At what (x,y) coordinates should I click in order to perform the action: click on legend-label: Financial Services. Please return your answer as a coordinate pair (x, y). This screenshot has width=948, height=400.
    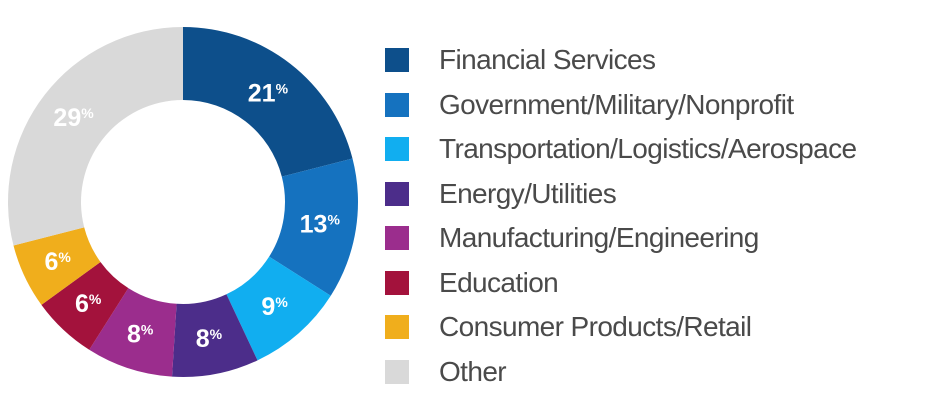
    Looking at the image, I should click on (547, 60).